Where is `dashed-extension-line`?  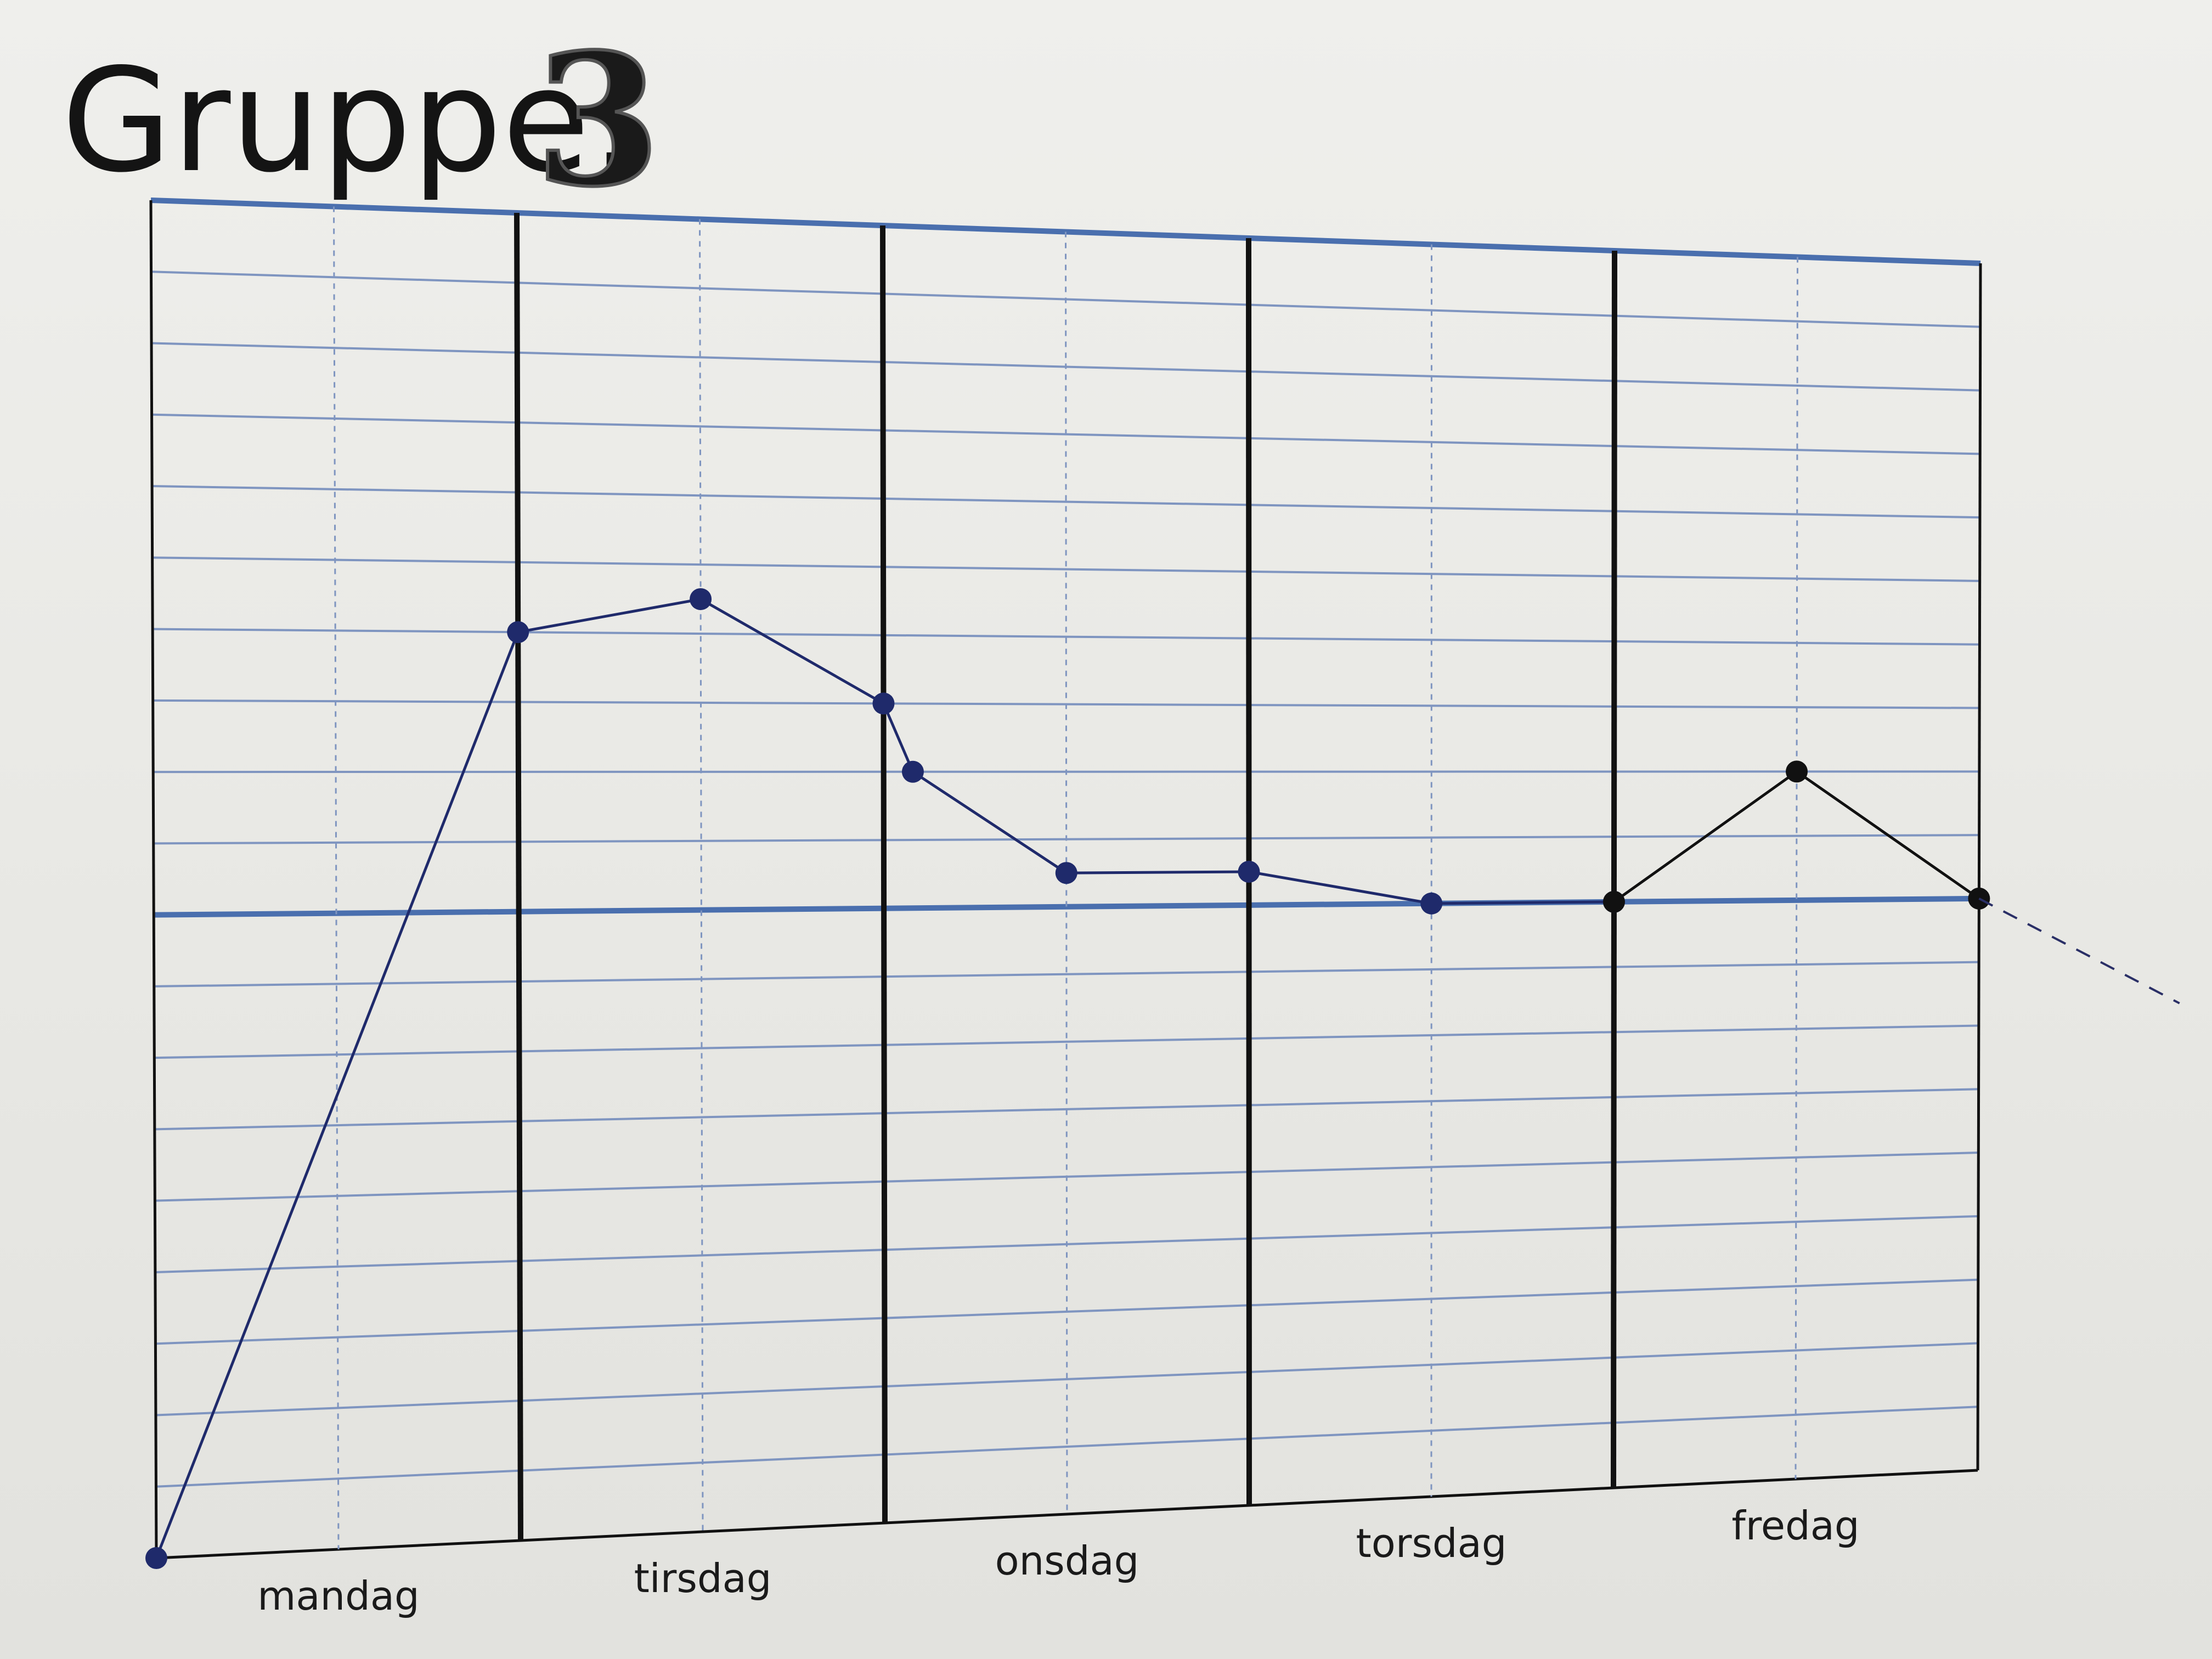
dashed-extension-line is located at coordinates (2079, 952).